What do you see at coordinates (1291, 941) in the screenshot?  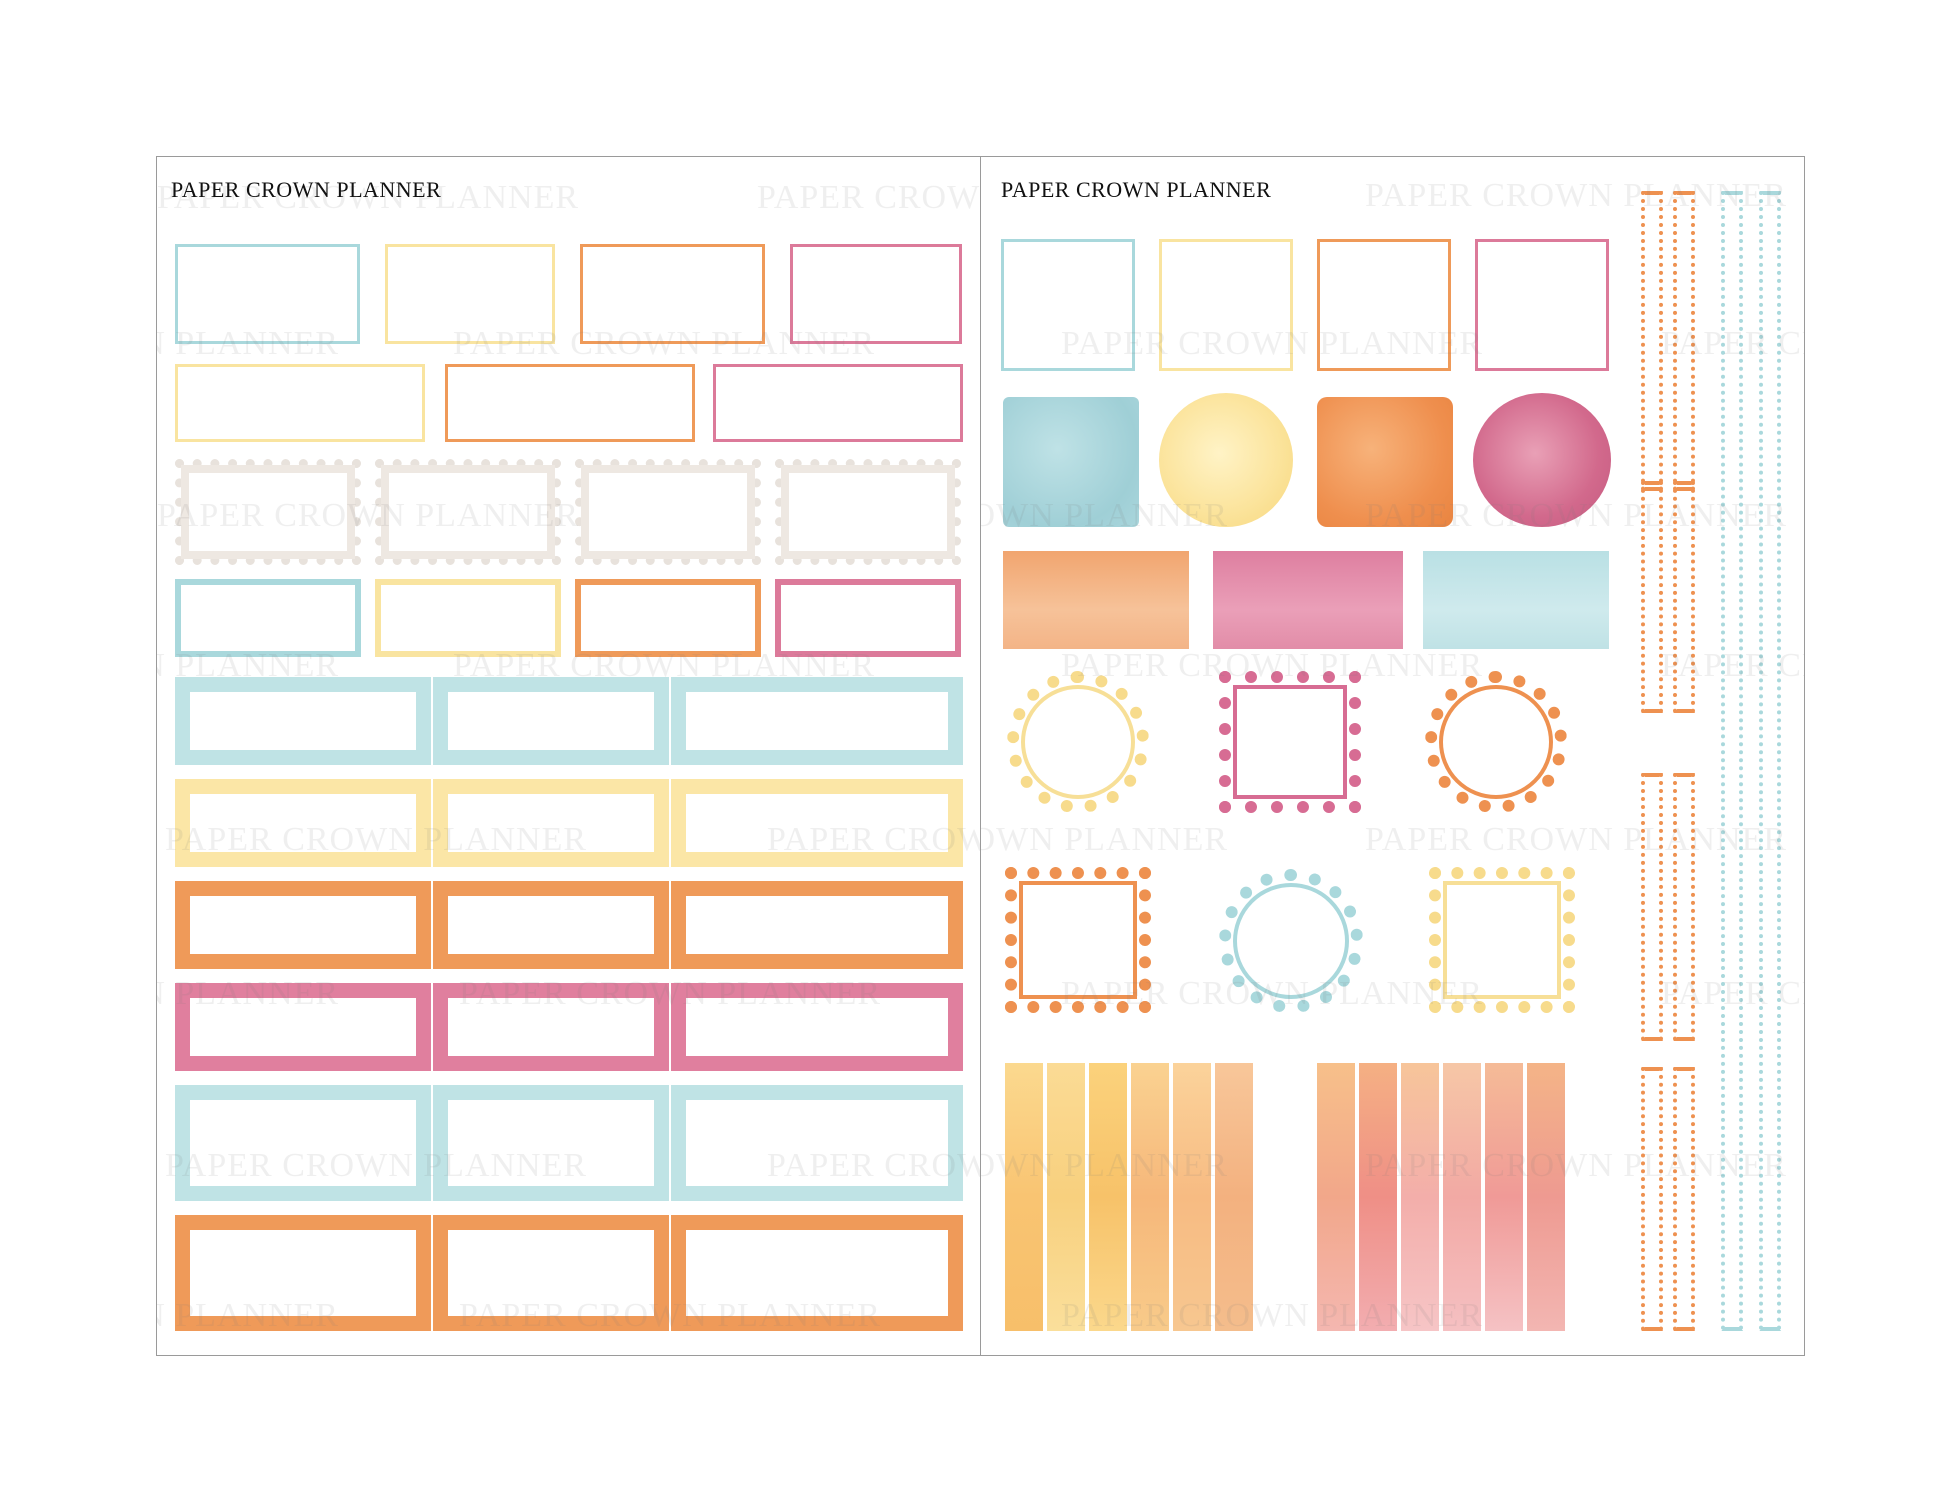 I see `lace-circle-frame-blue` at bounding box center [1291, 941].